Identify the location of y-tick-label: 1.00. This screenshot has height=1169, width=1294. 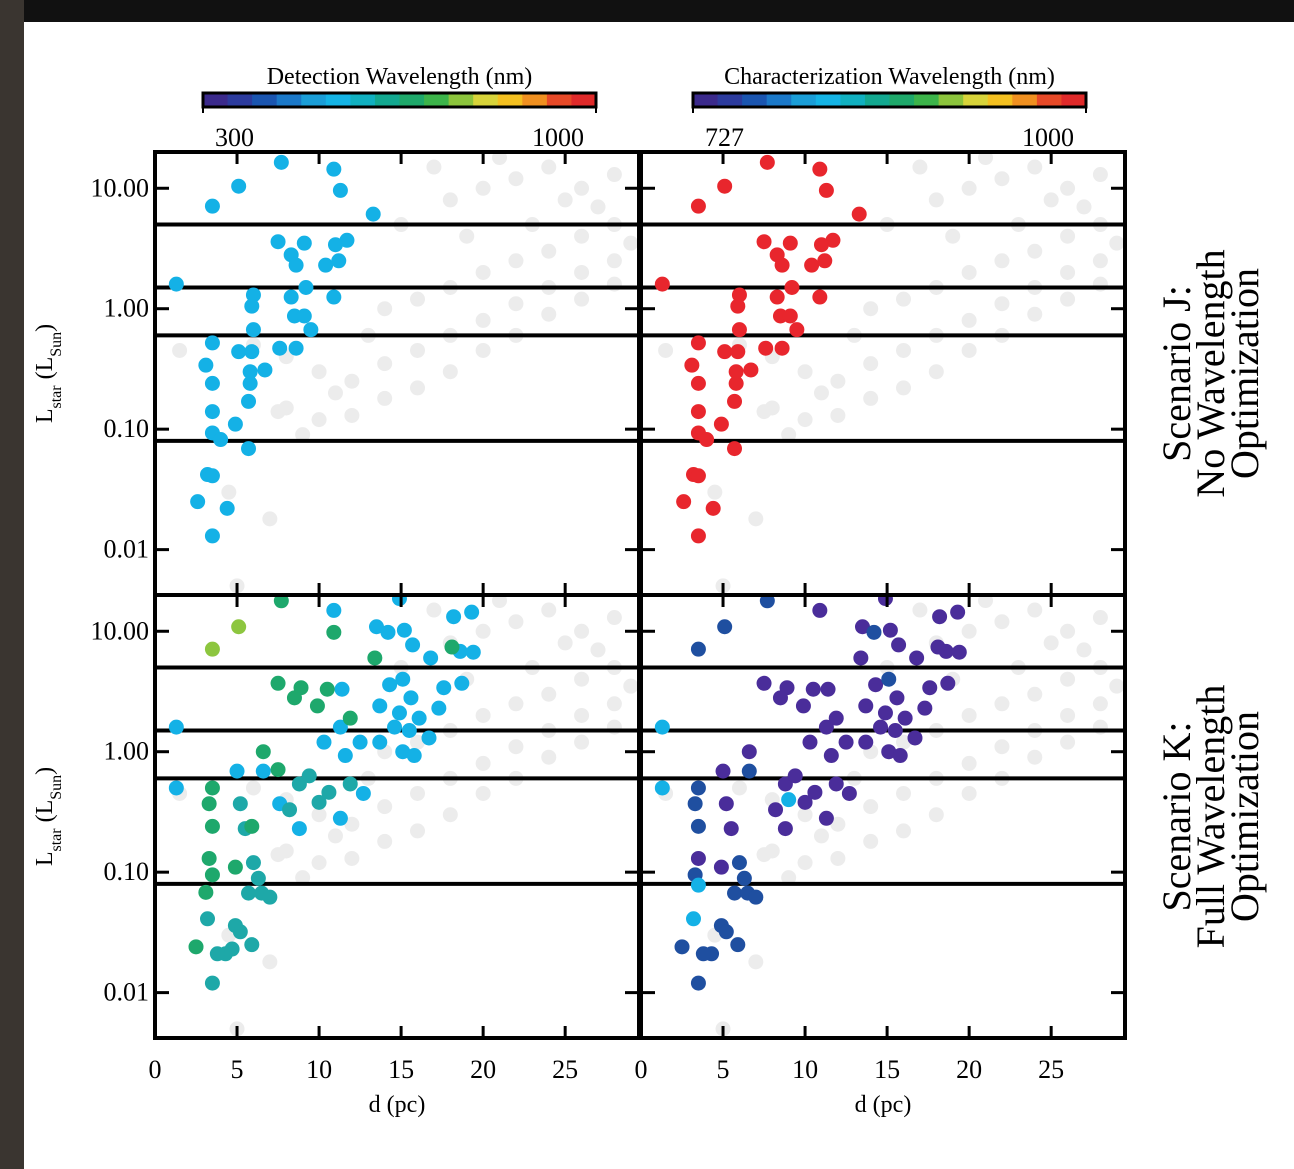
(127, 308).